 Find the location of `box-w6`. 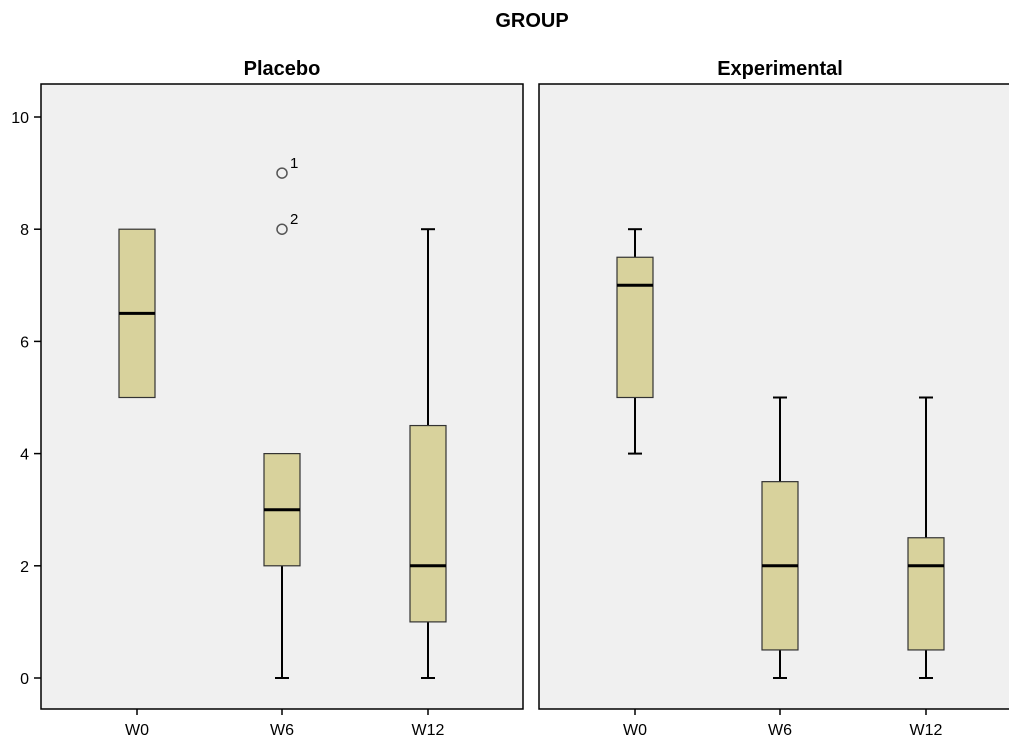

box-w6 is located at coordinates (780, 537).